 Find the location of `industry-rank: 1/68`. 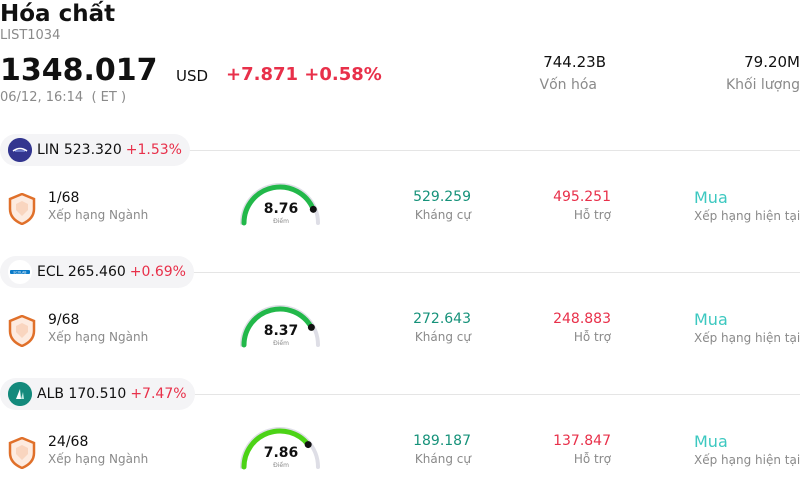

industry-rank: 1/68 is located at coordinates (64, 198).